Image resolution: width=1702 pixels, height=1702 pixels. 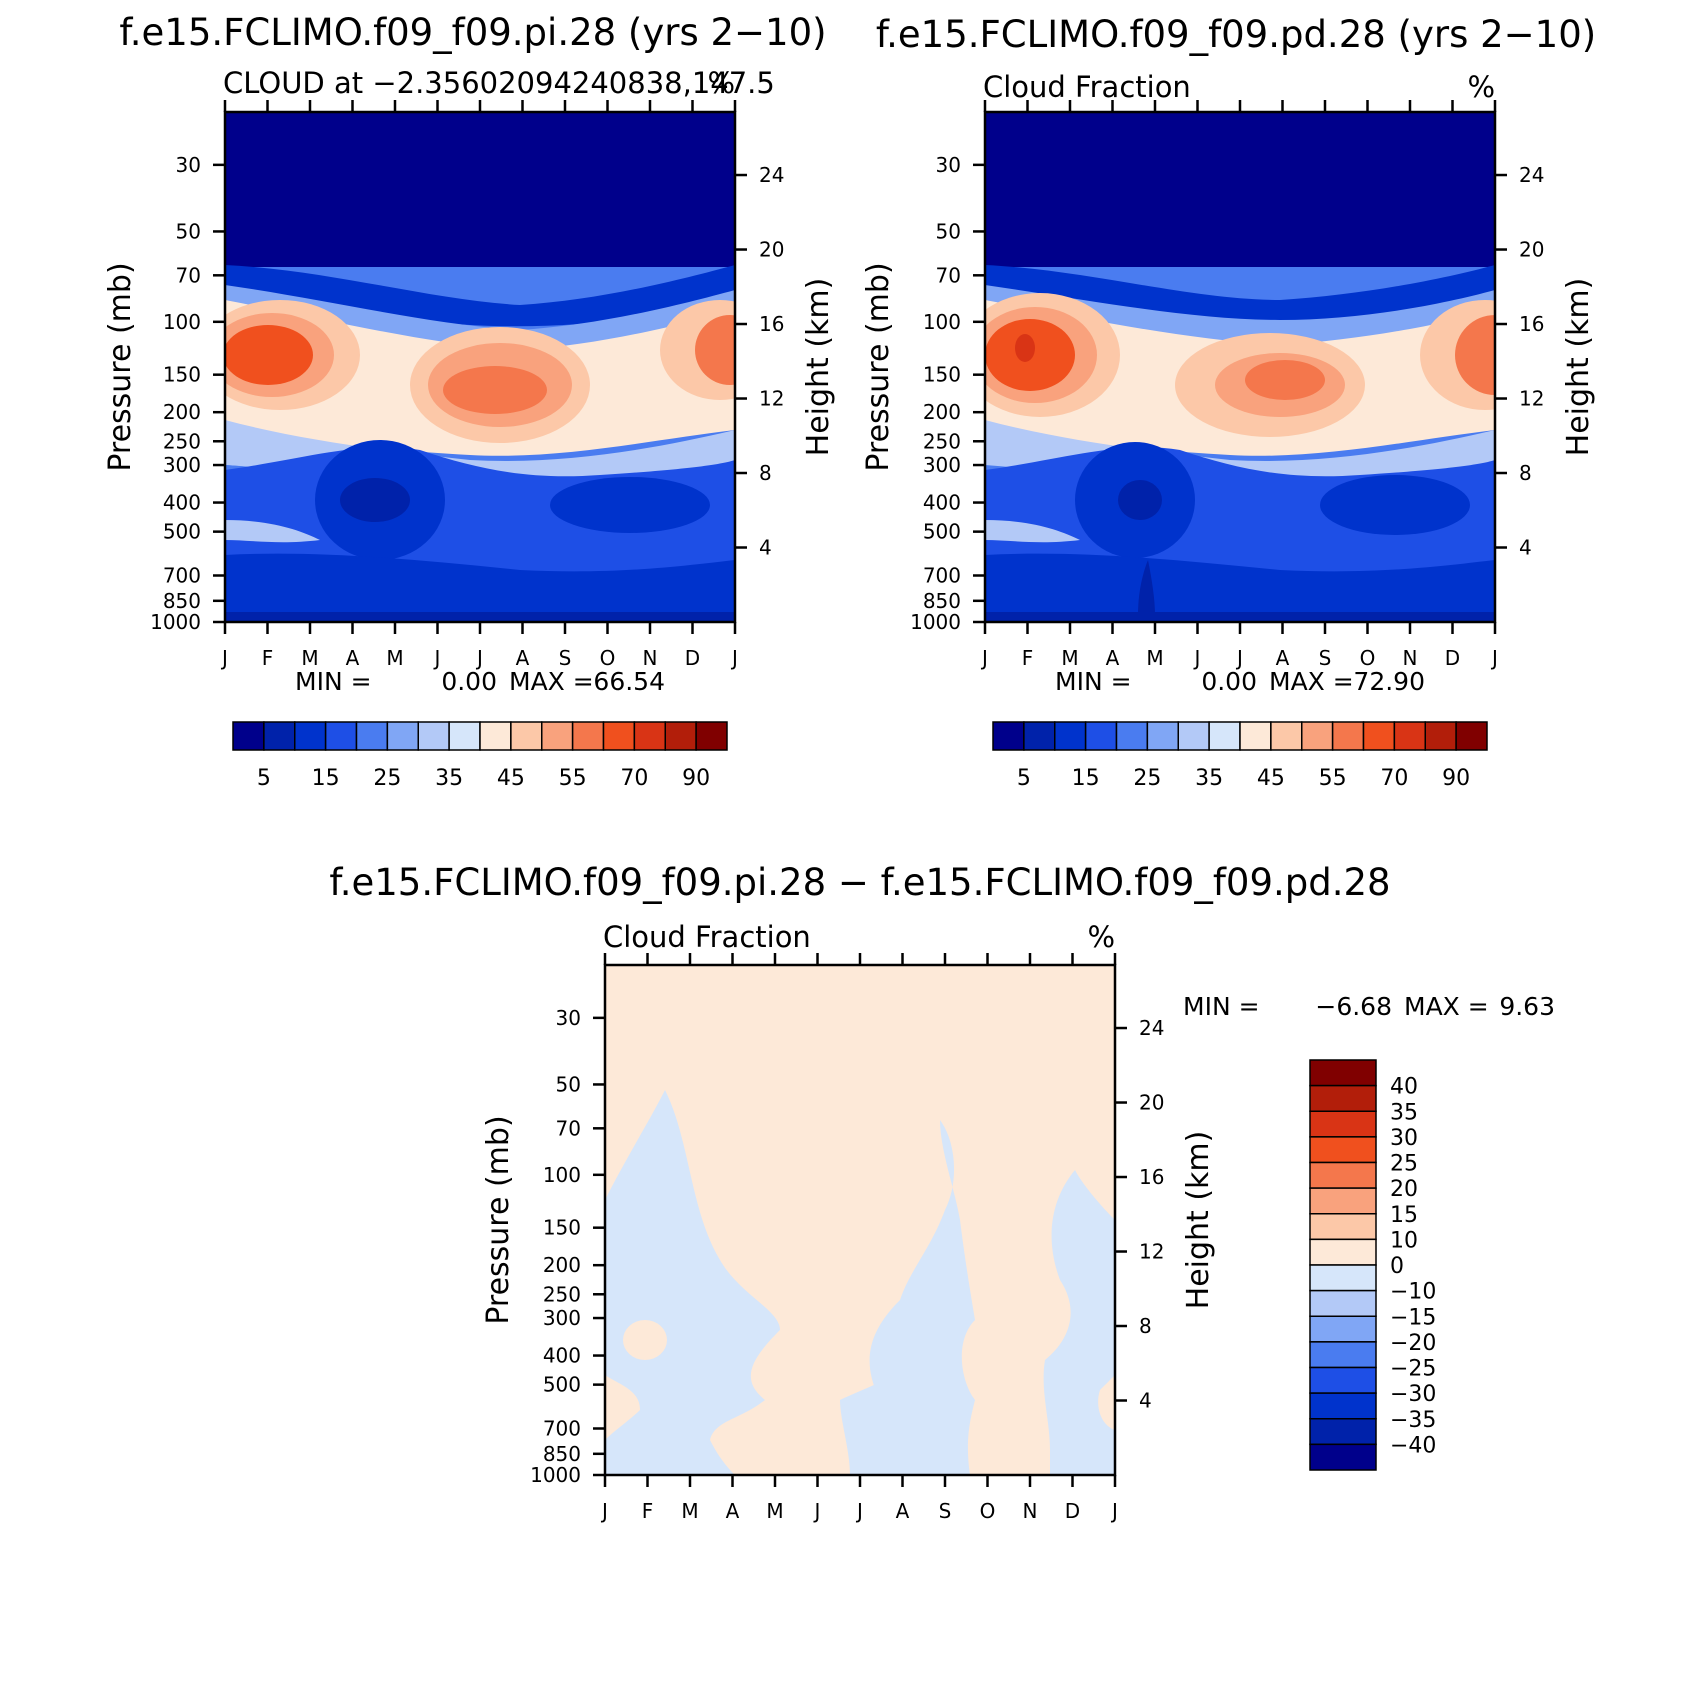 What do you see at coordinates (1404, 1112) in the screenshot?
I see `colorbar-label: 35` at bounding box center [1404, 1112].